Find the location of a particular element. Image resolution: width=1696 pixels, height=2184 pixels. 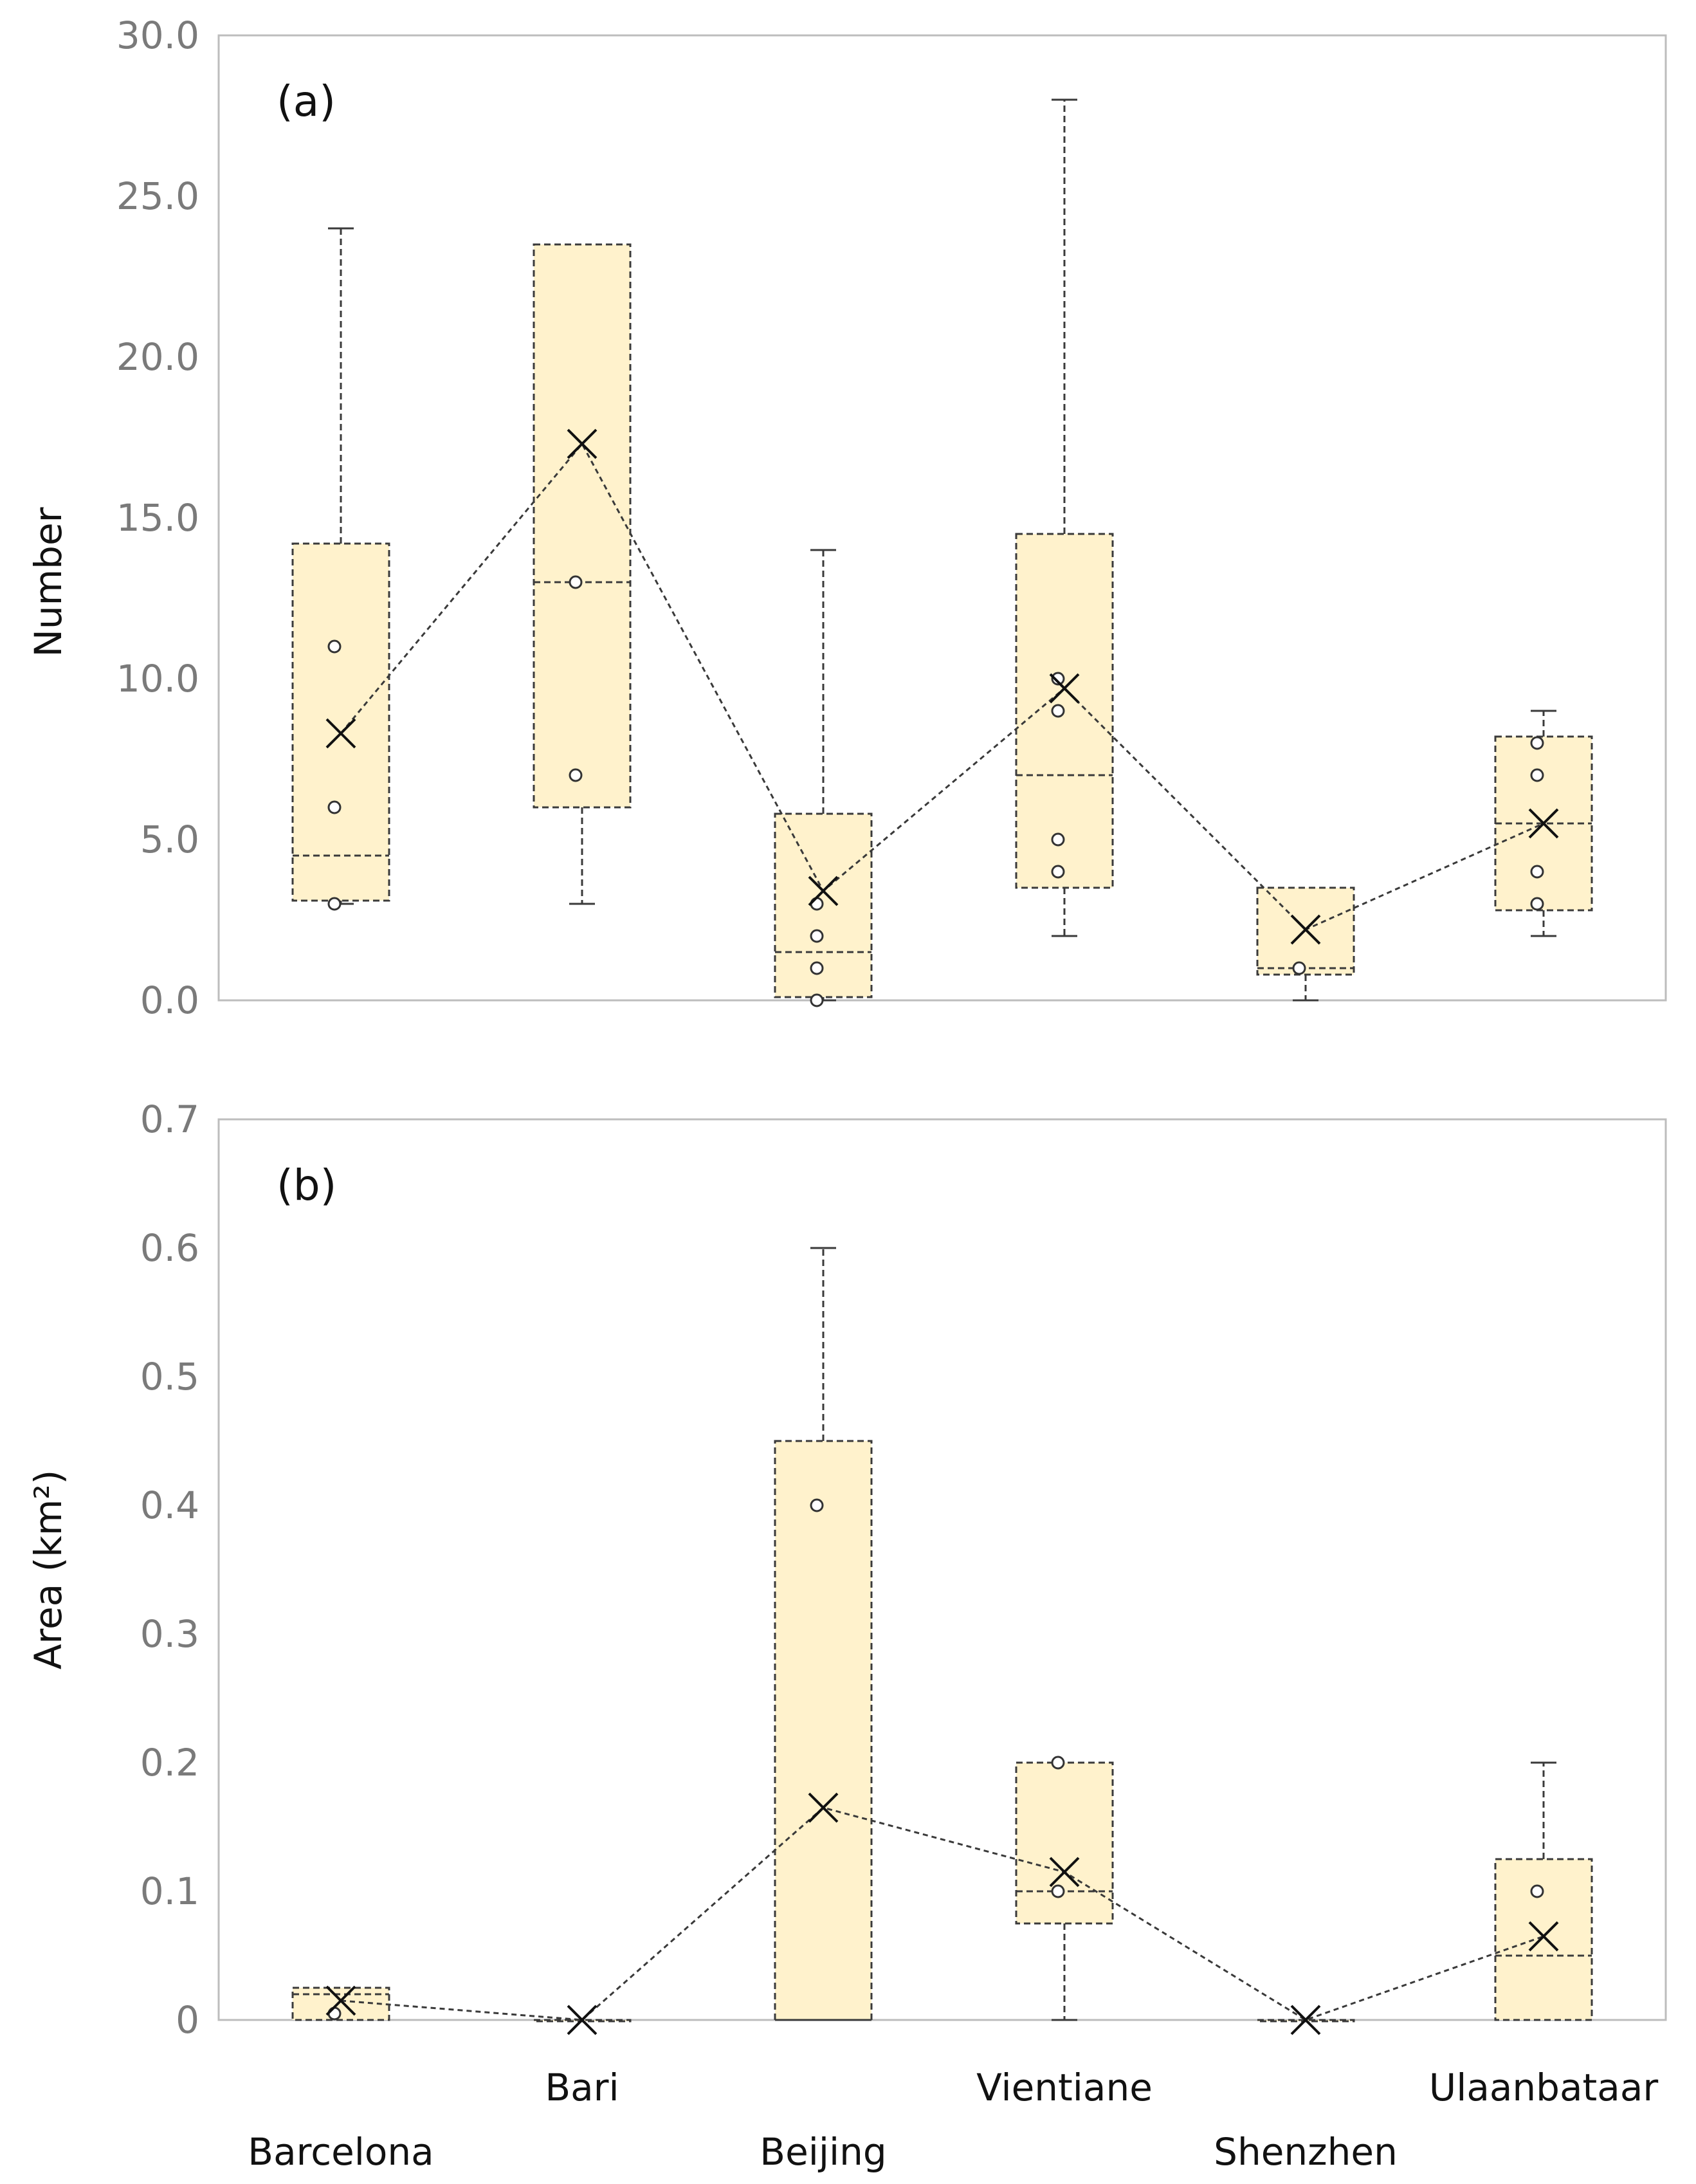

panel-b-ytick-5: 0.5 is located at coordinates (169, 1377).